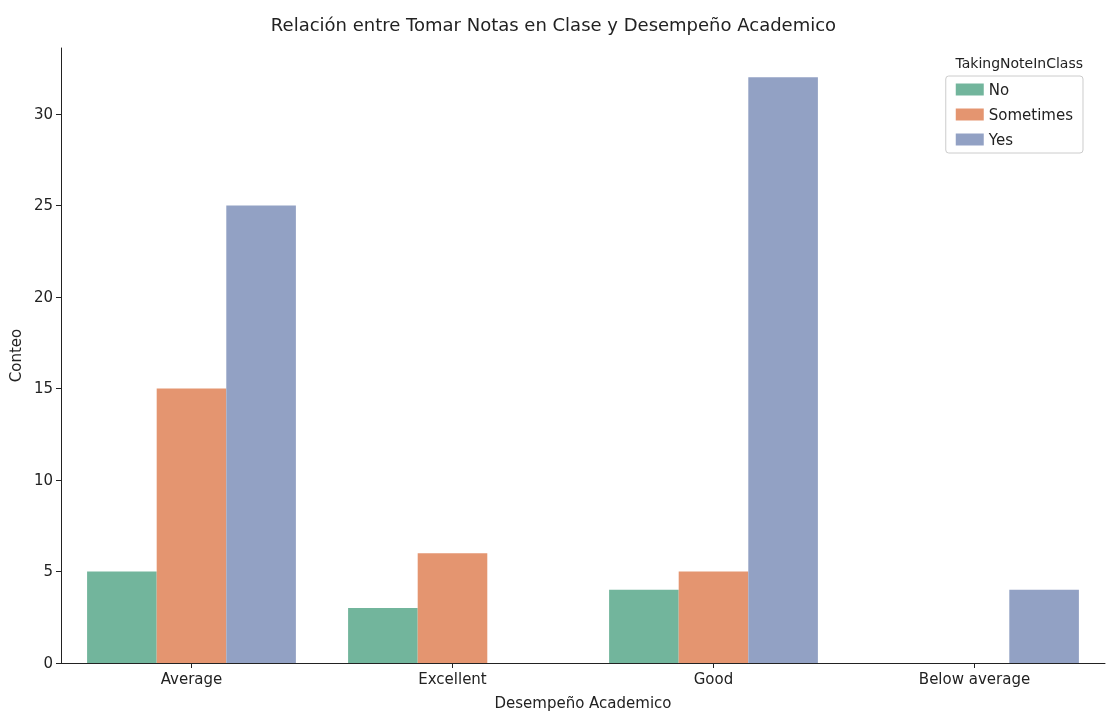 This screenshot has width=1107, height=721. I want to click on legend-title: TakingNoteInClass, so click(1018, 63).